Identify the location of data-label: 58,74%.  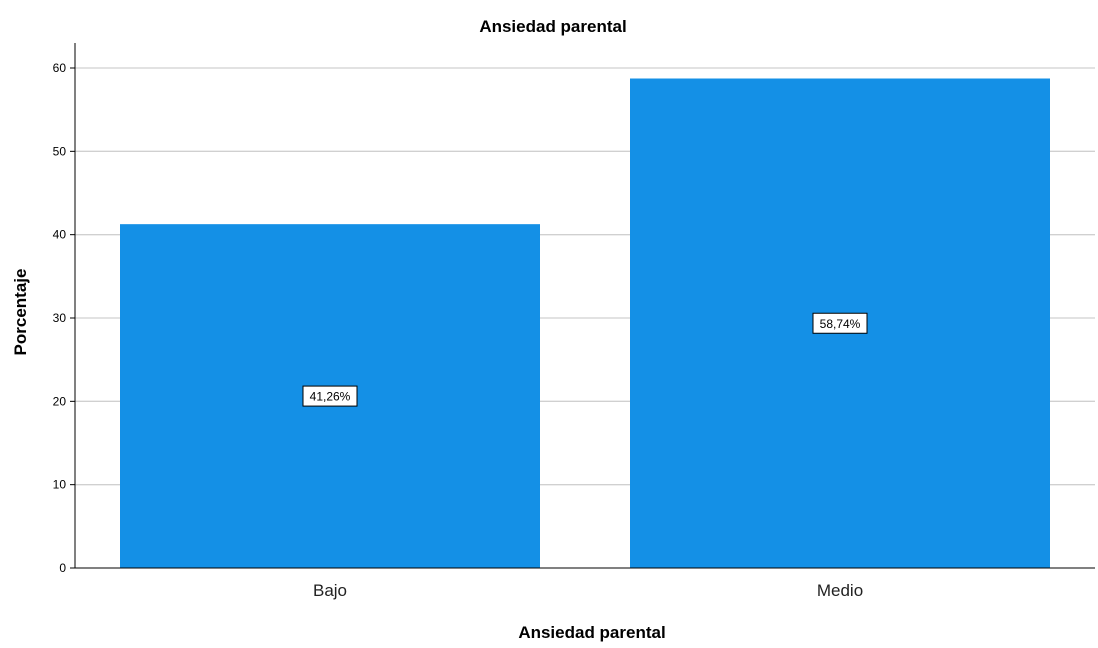
(840, 324).